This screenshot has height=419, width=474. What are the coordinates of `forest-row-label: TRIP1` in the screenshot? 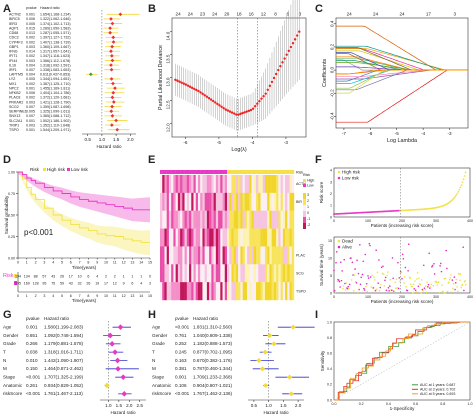 It's located at (14, 125).